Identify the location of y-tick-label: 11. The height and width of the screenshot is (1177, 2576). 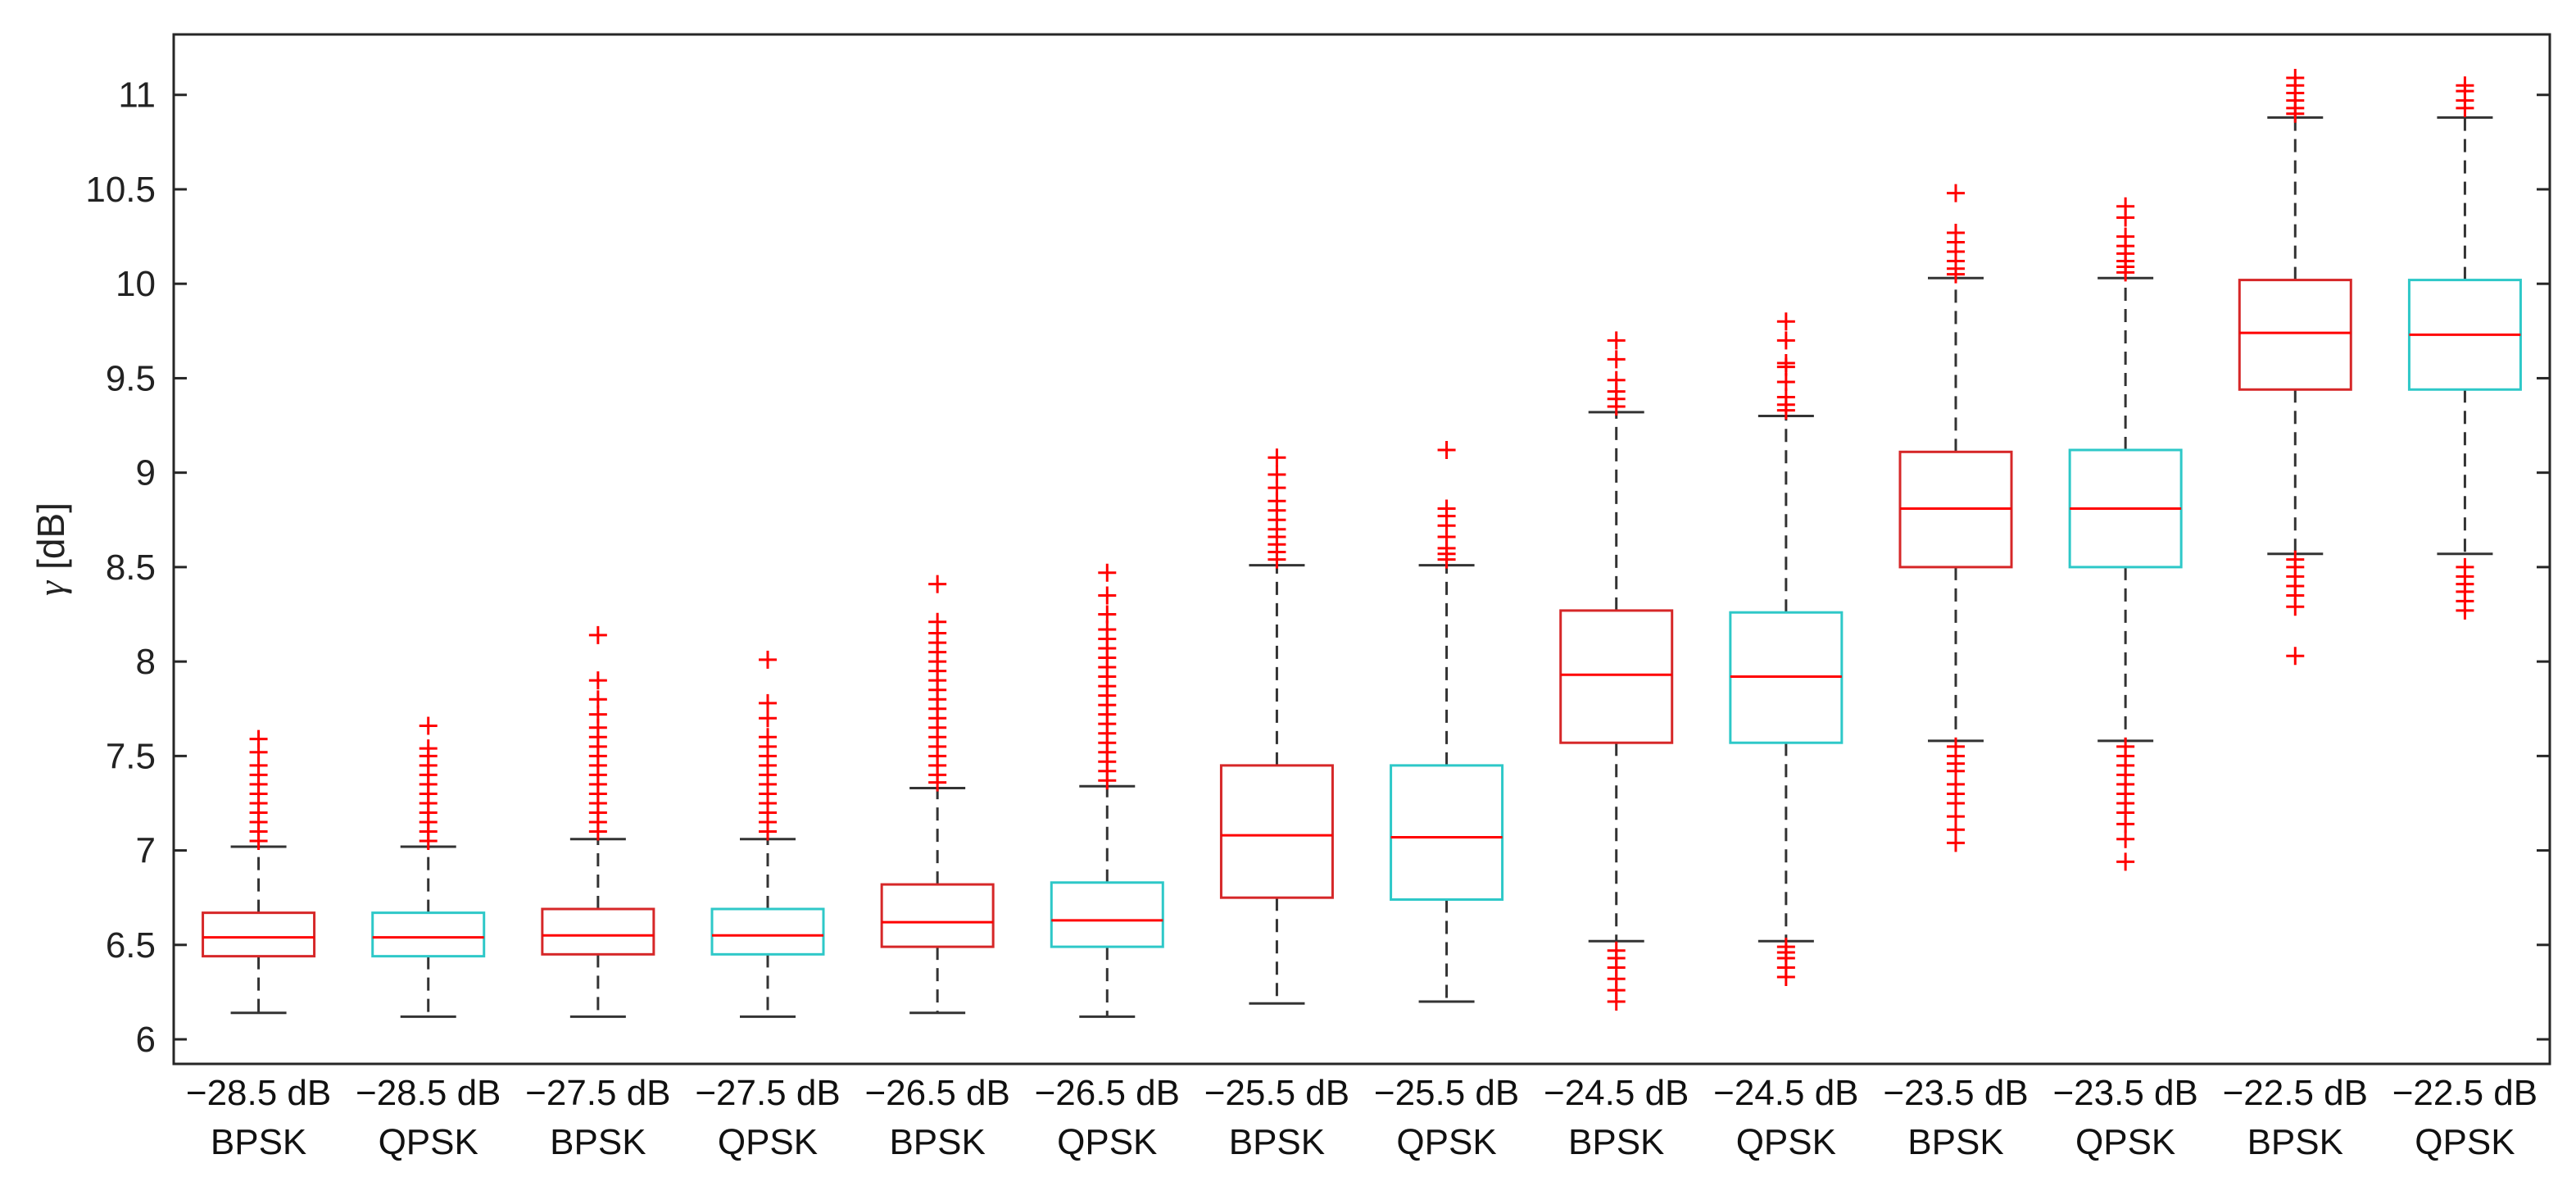
(137, 95).